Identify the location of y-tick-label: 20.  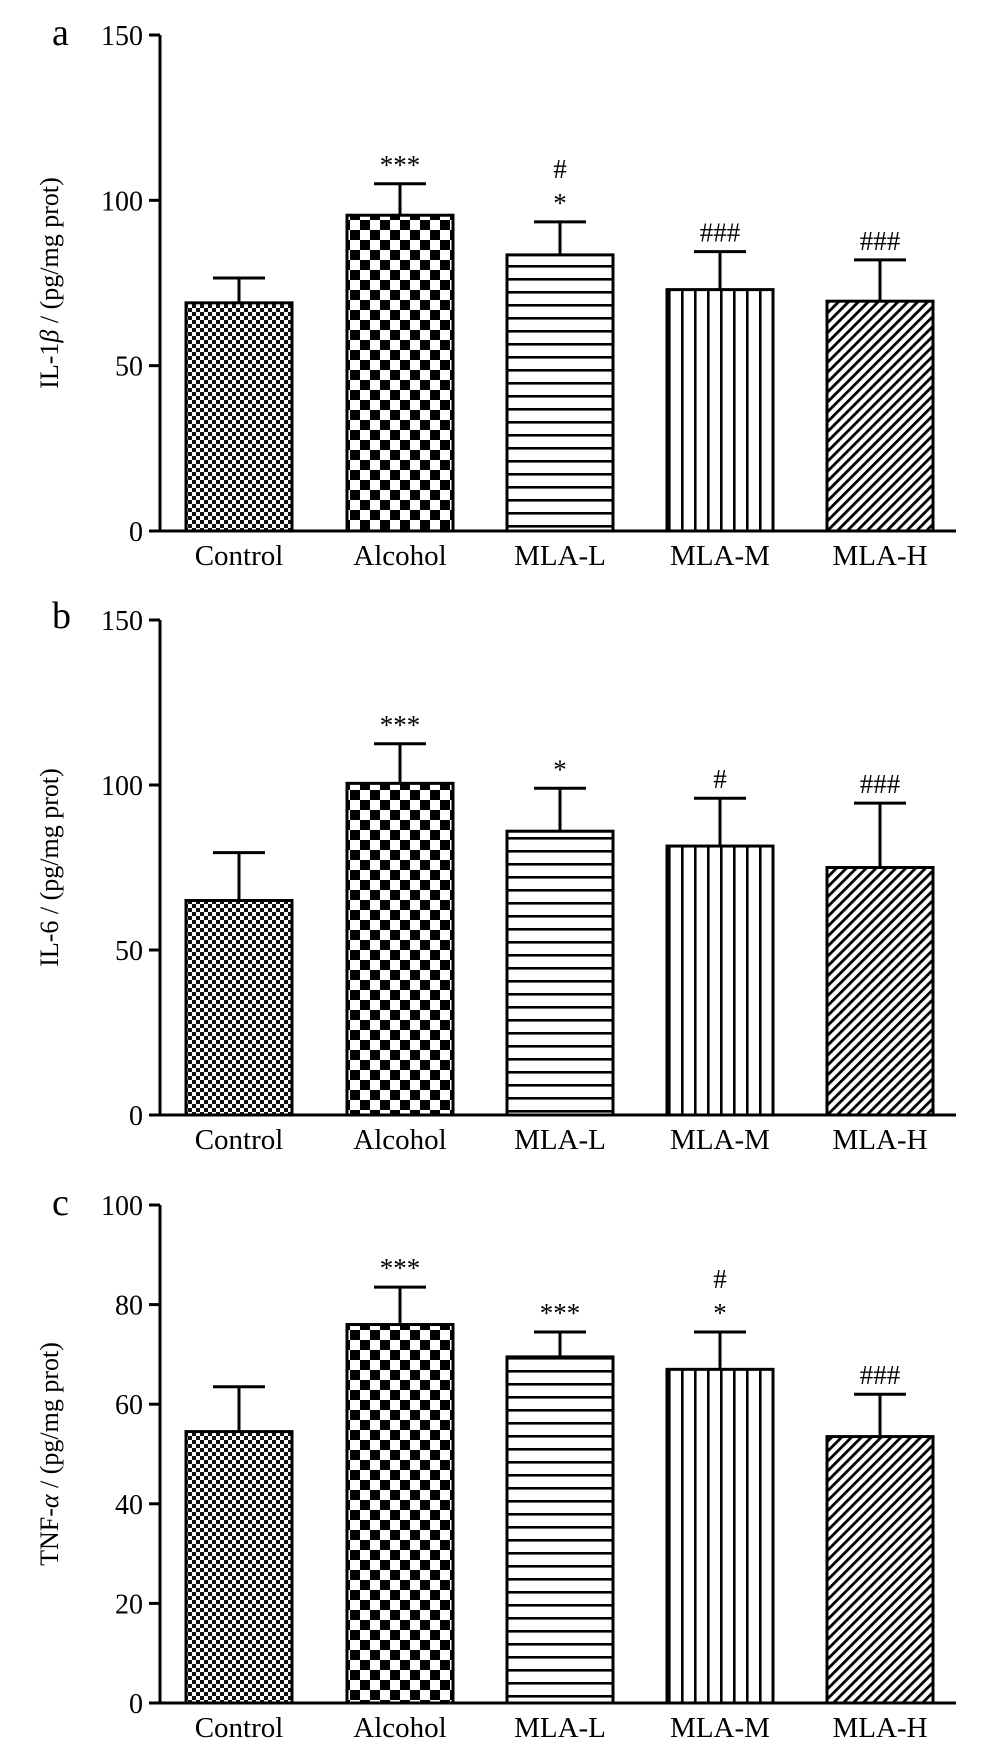
(129, 1604).